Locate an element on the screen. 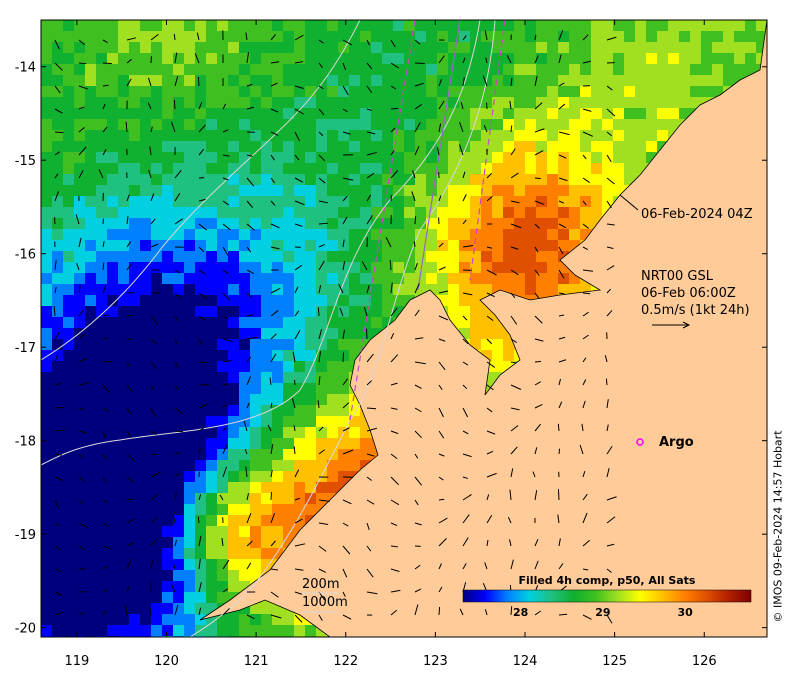 The height and width of the screenshot is (677, 810). y-tick-label: -15 is located at coordinates (25, 161).